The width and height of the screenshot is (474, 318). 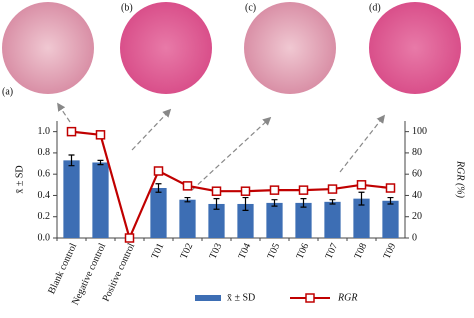 What do you see at coordinates (419, 131) in the screenshot?
I see `y2-tick-label: 100` at bounding box center [419, 131].